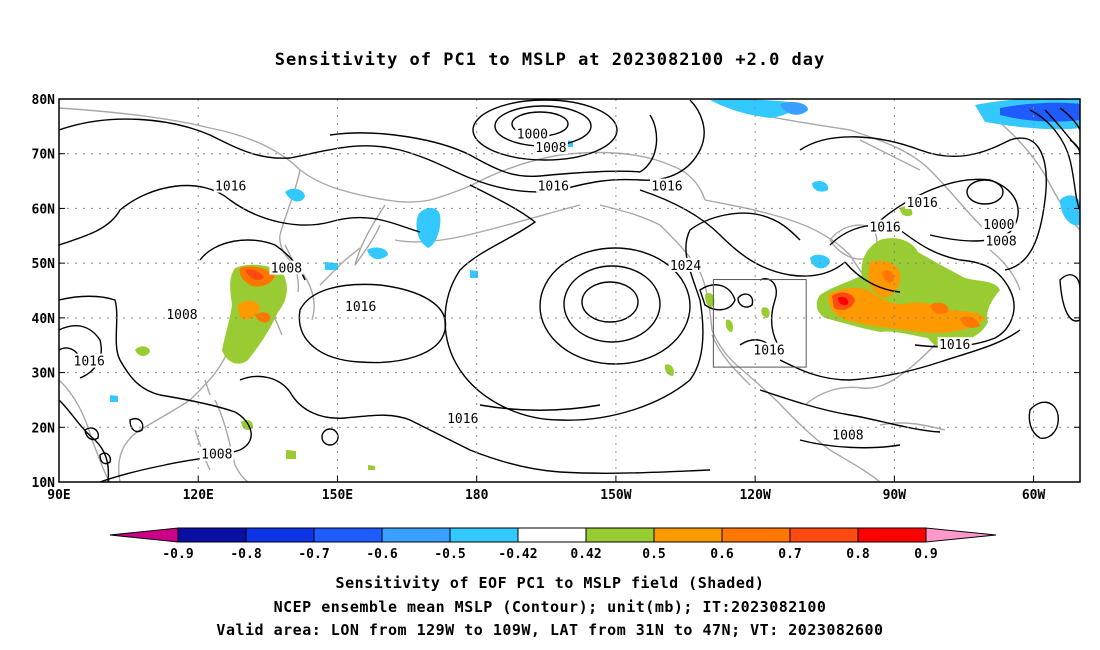  What do you see at coordinates (653, 554) in the screenshot?
I see `colorbar-label: 0.5` at bounding box center [653, 554].